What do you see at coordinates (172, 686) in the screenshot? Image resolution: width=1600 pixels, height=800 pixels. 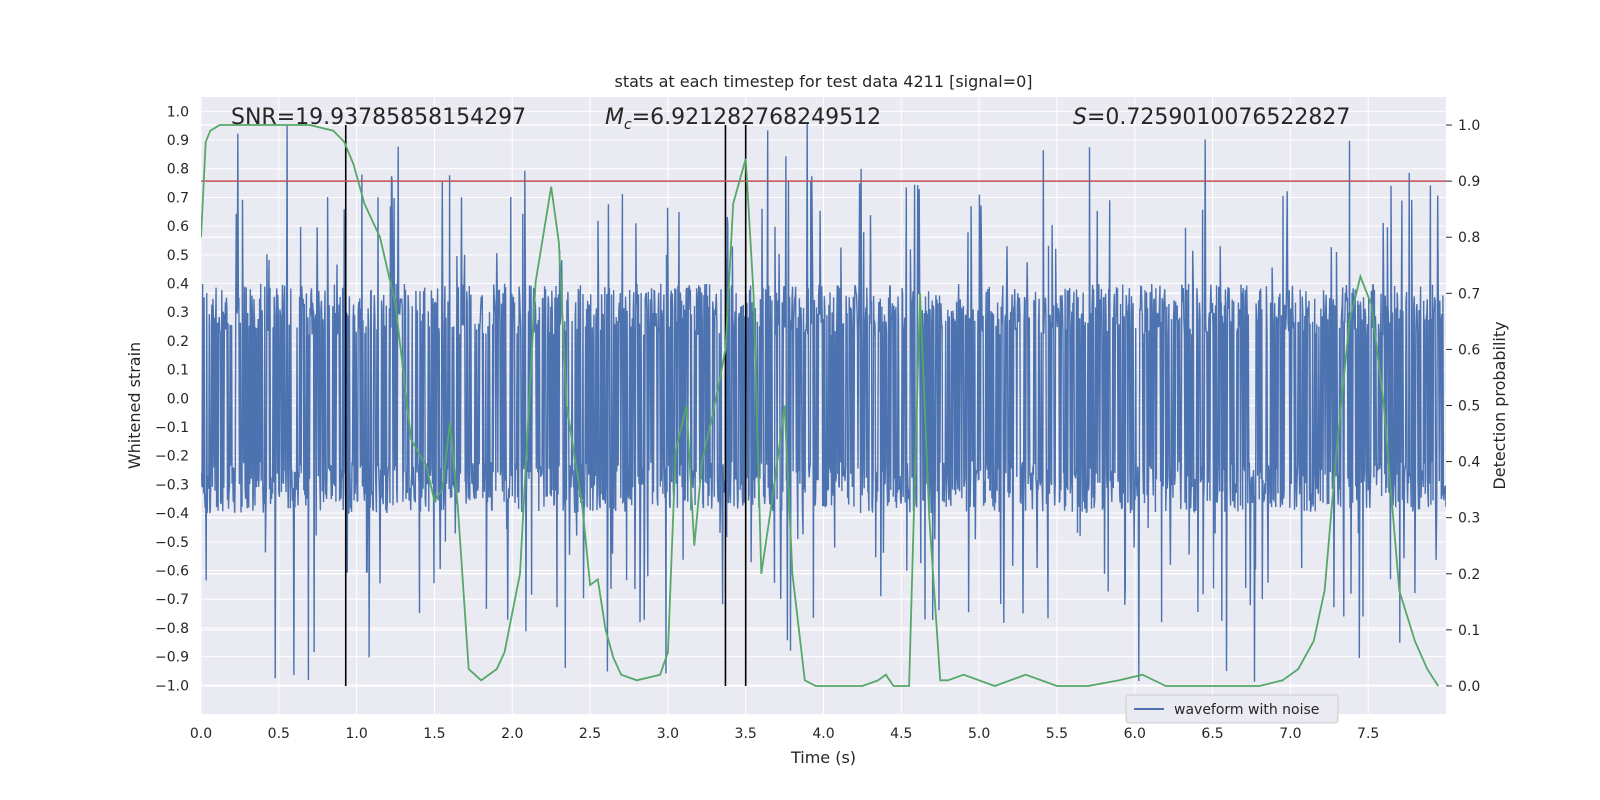 I see `left-y-tick-label: −1.0` at bounding box center [172, 686].